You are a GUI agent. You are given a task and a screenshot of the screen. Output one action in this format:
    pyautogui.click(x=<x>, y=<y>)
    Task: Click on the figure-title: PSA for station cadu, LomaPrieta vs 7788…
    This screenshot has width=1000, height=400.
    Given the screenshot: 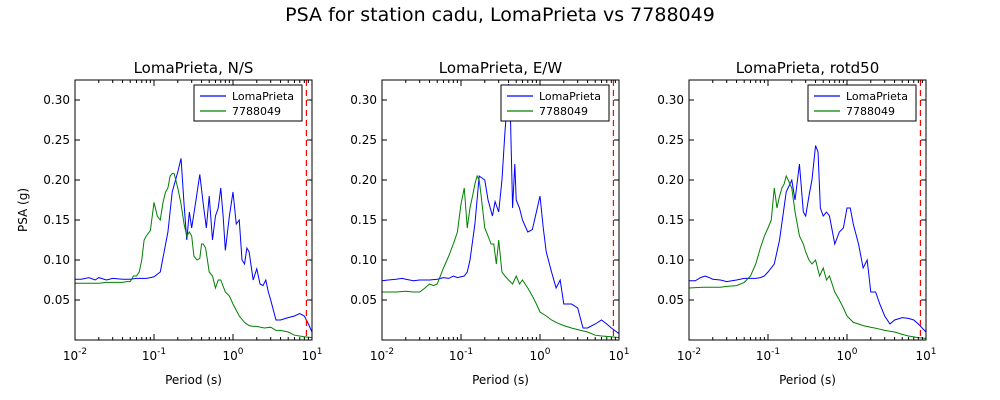 What is the action you would take?
    pyautogui.click(x=500, y=15)
    